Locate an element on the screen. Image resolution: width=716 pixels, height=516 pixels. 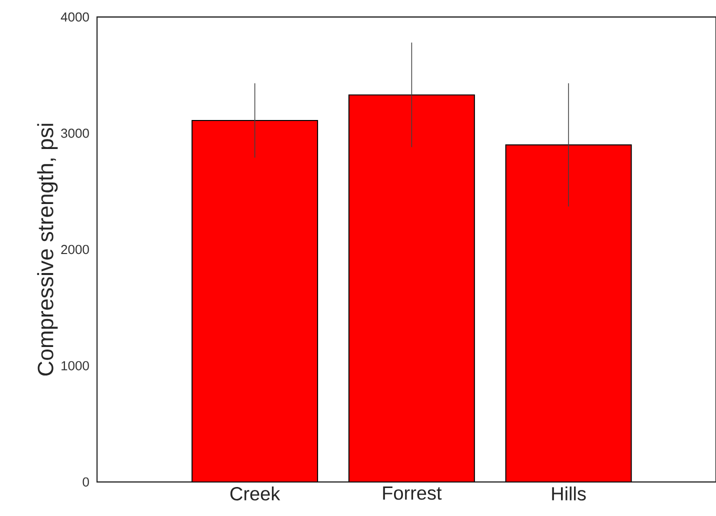
y-tick-label: 3000 is located at coordinates (75, 133).